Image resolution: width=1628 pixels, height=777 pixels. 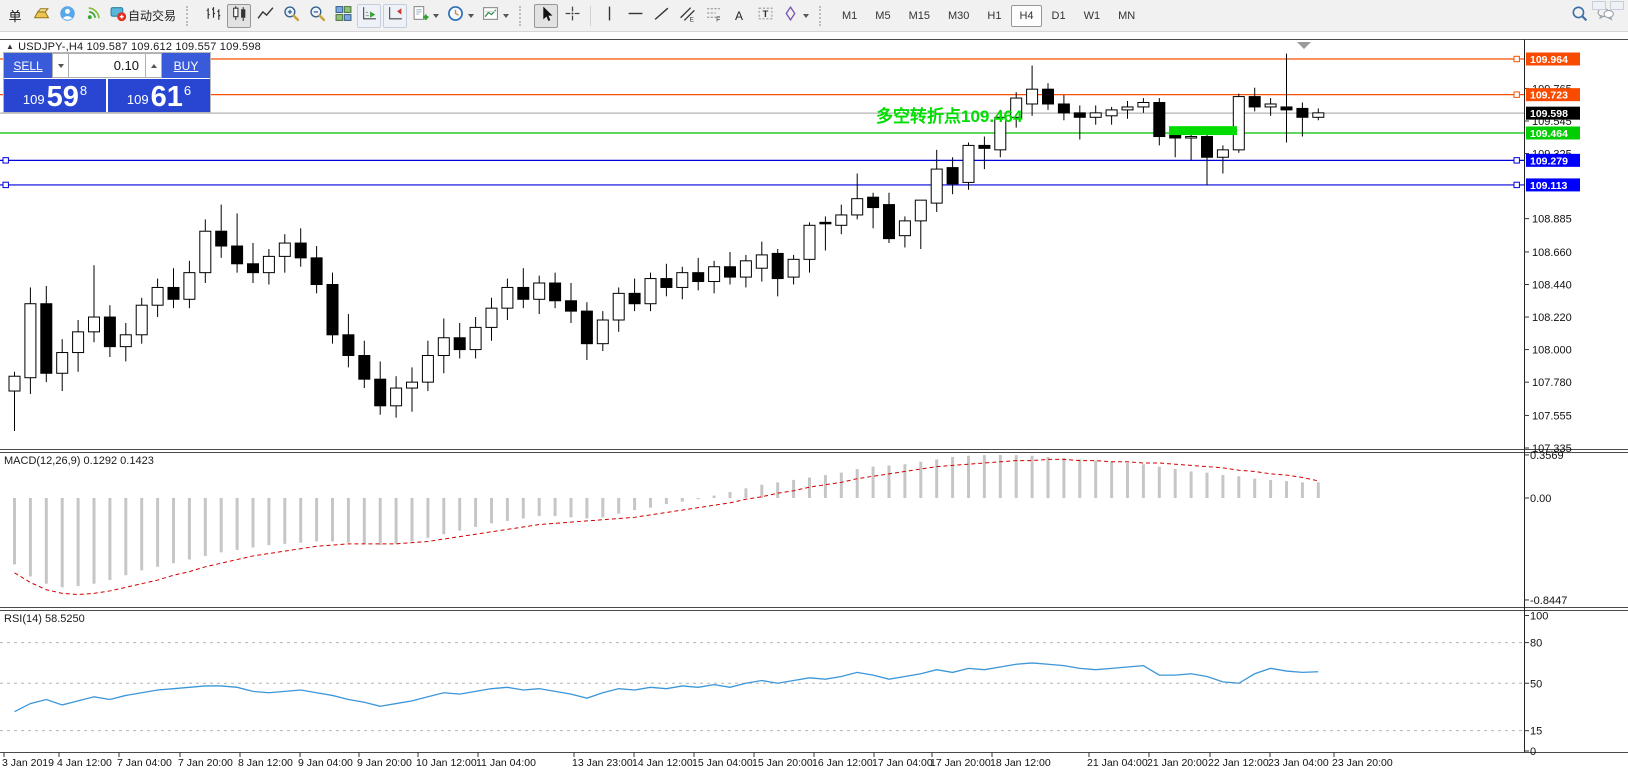 I want to click on candlestick-chart-button, so click(x=239, y=15).